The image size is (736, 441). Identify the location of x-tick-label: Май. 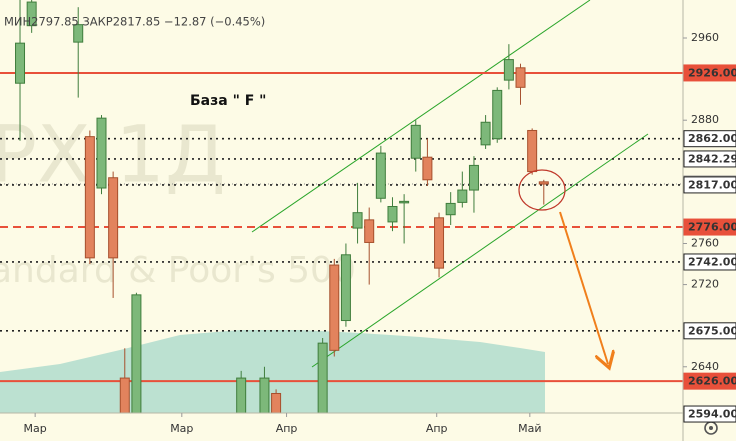
(529, 428).